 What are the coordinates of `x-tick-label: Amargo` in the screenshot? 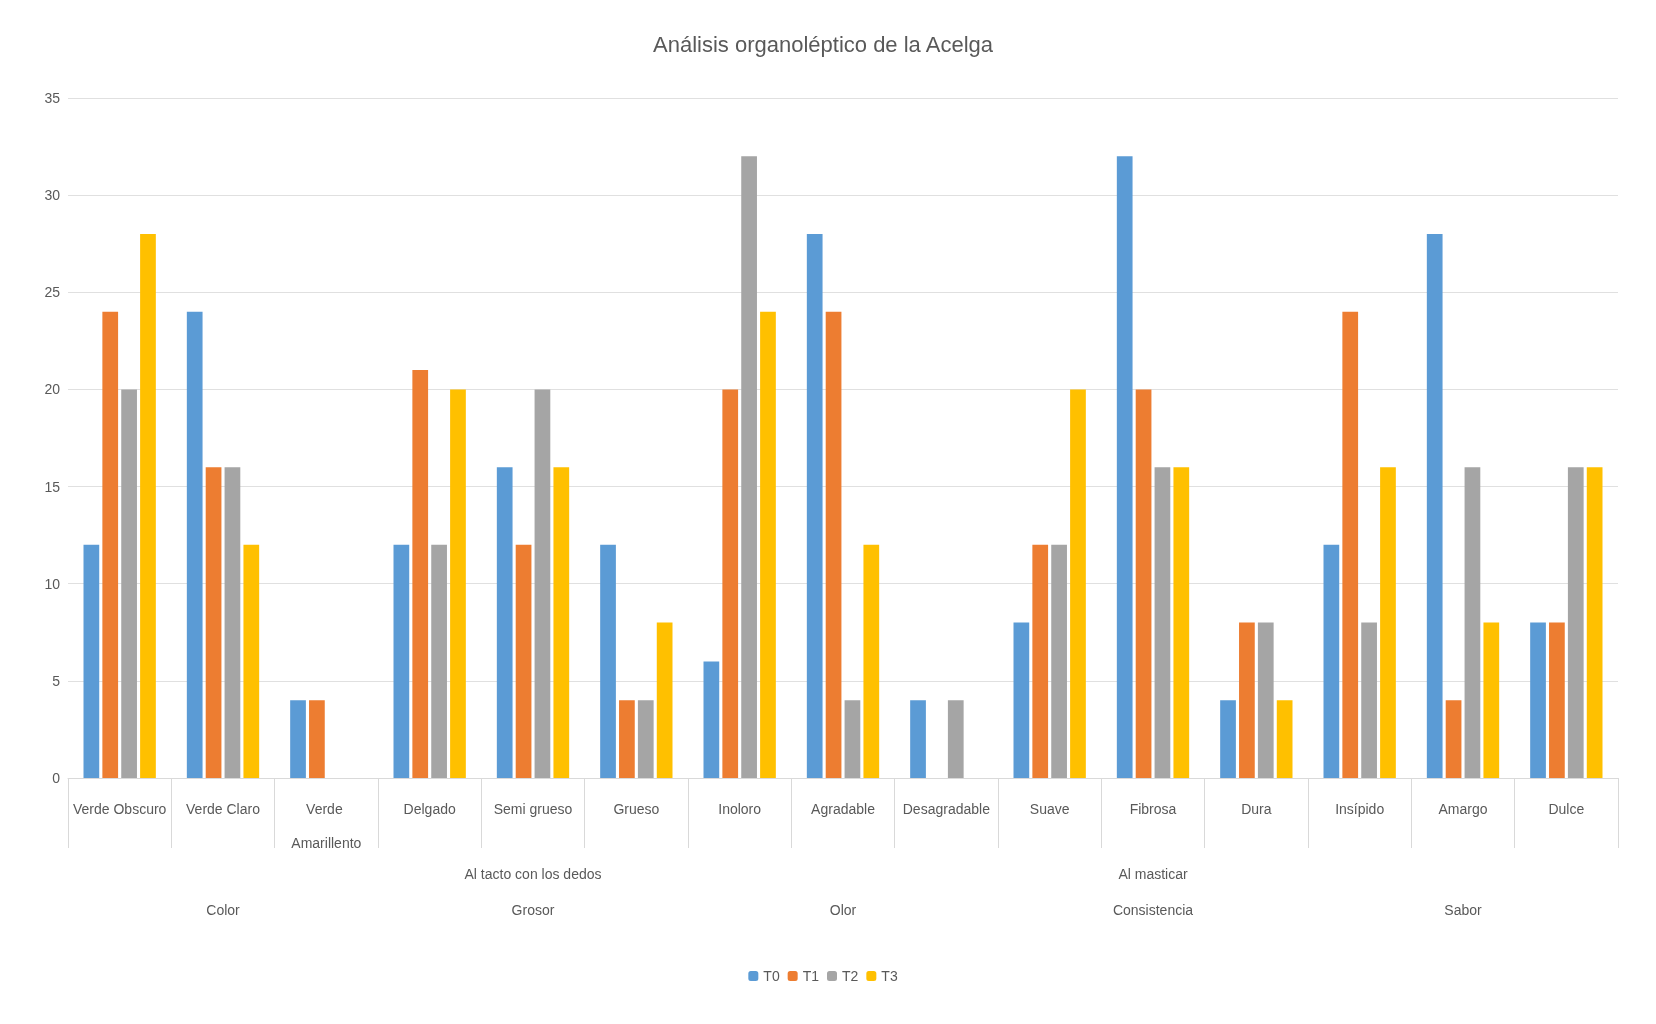 It's located at (1463, 809).